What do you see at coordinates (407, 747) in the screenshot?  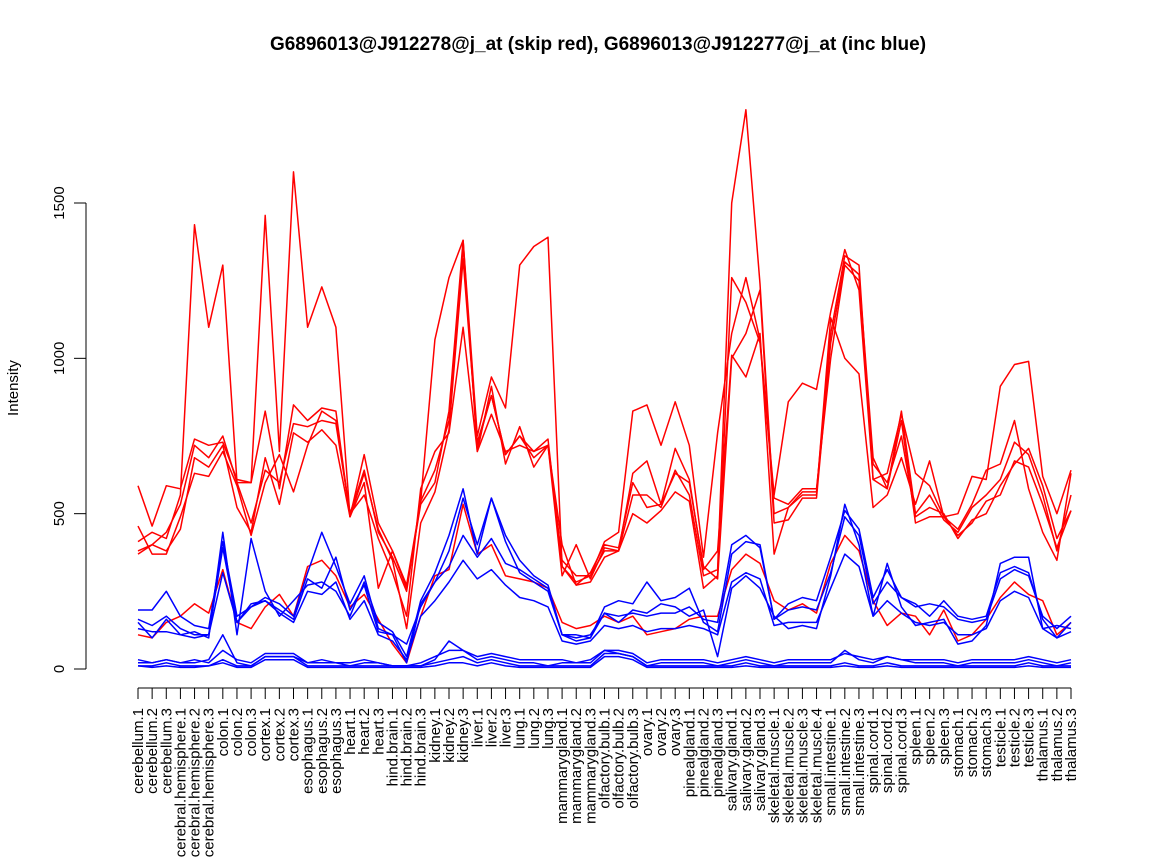 I see `x-tick-label: hind.brain.2` at bounding box center [407, 747].